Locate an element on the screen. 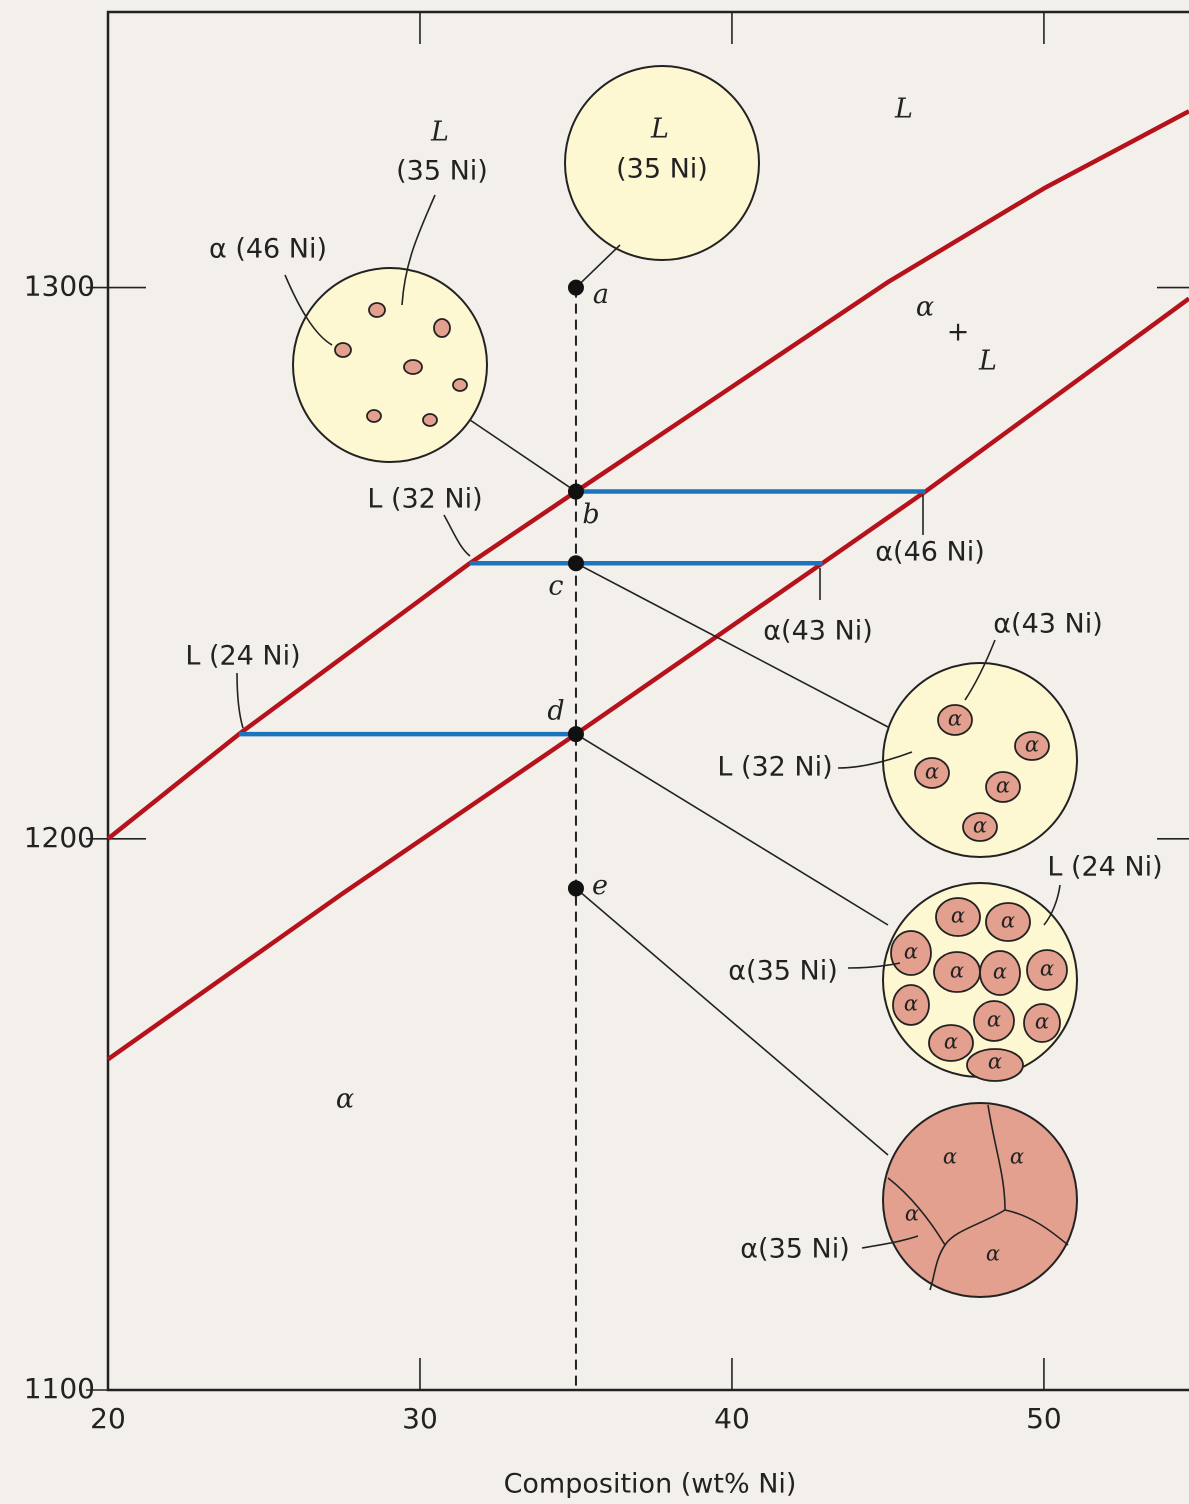  annotation: + is located at coordinates (958, 332).